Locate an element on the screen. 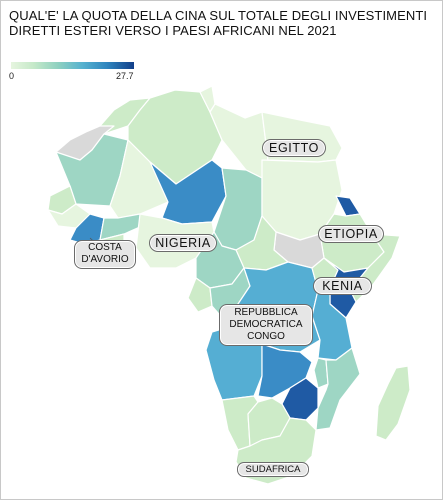 Image resolution: width=443 pixels, height=500 pixels. label-egypt: EGITTO is located at coordinates (294, 148).